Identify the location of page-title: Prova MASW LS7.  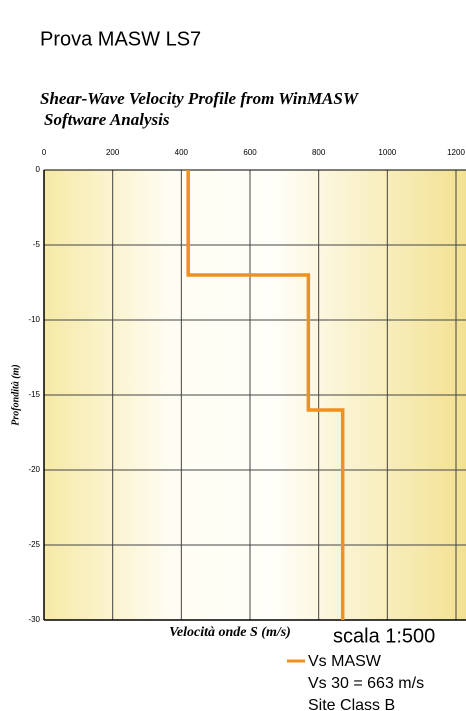
(120, 39).